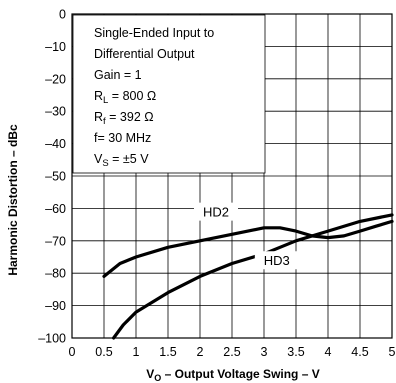 The width and height of the screenshot is (396, 383). Describe the element at coordinates (122, 138) in the screenshot. I see `annotation-line-frequency: f= 30 MHz` at that location.